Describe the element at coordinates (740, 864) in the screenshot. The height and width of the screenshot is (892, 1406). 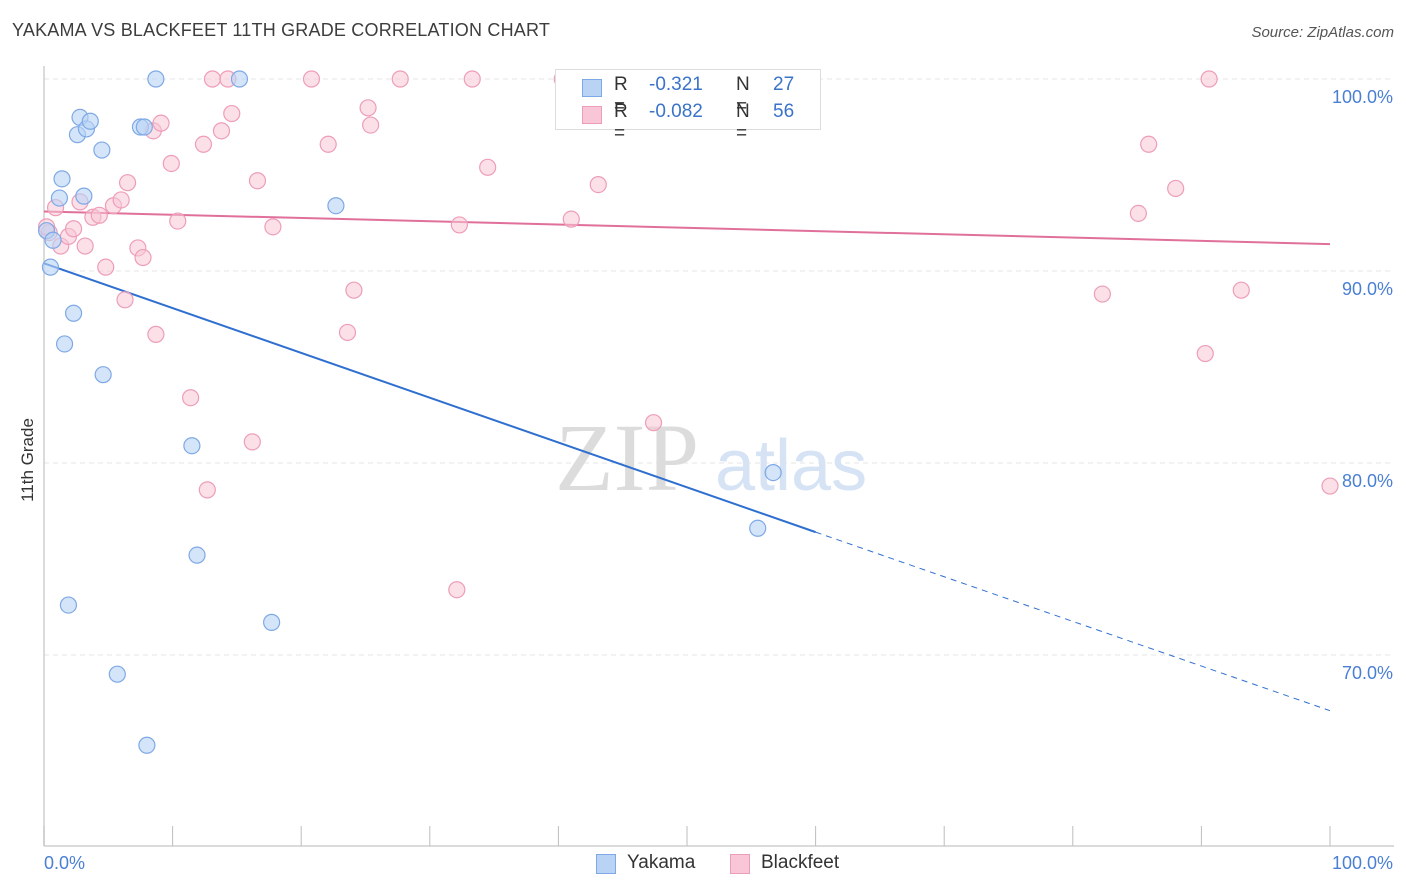
I see `blackfeet-legend-swatch` at that location.